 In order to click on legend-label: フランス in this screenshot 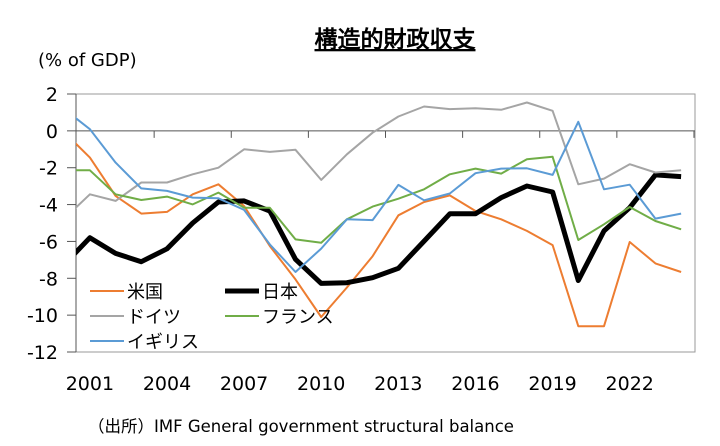, I will do `click(298, 317)`.